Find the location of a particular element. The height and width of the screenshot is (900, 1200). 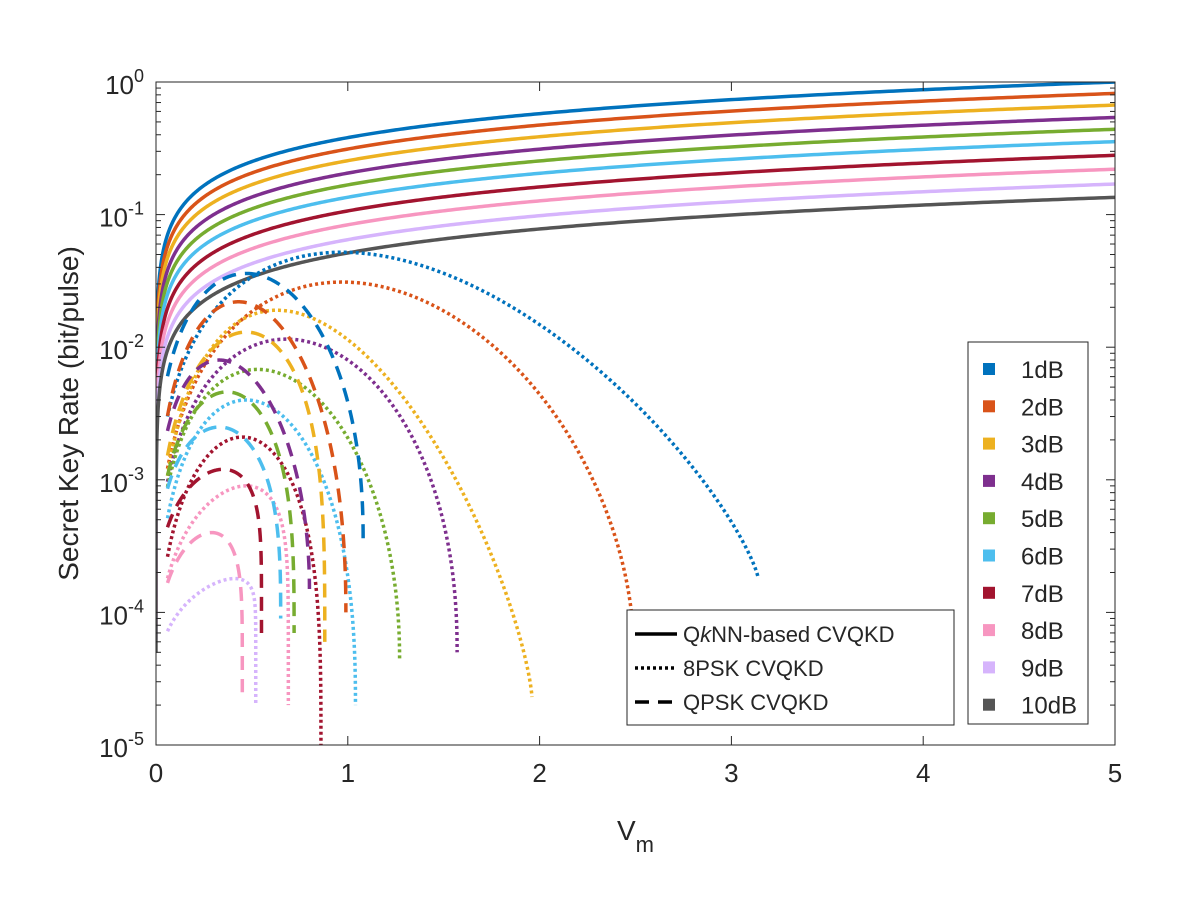

psk8-curve-4dB is located at coordinates (312, 495).